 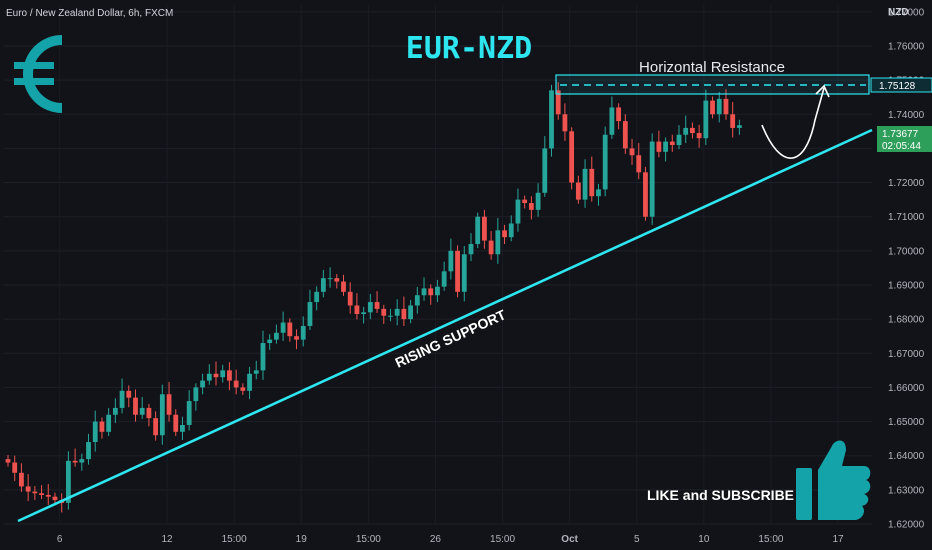 What do you see at coordinates (712, 84) in the screenshot?
I see `resistance-zone` at bounding box center [712, 84].